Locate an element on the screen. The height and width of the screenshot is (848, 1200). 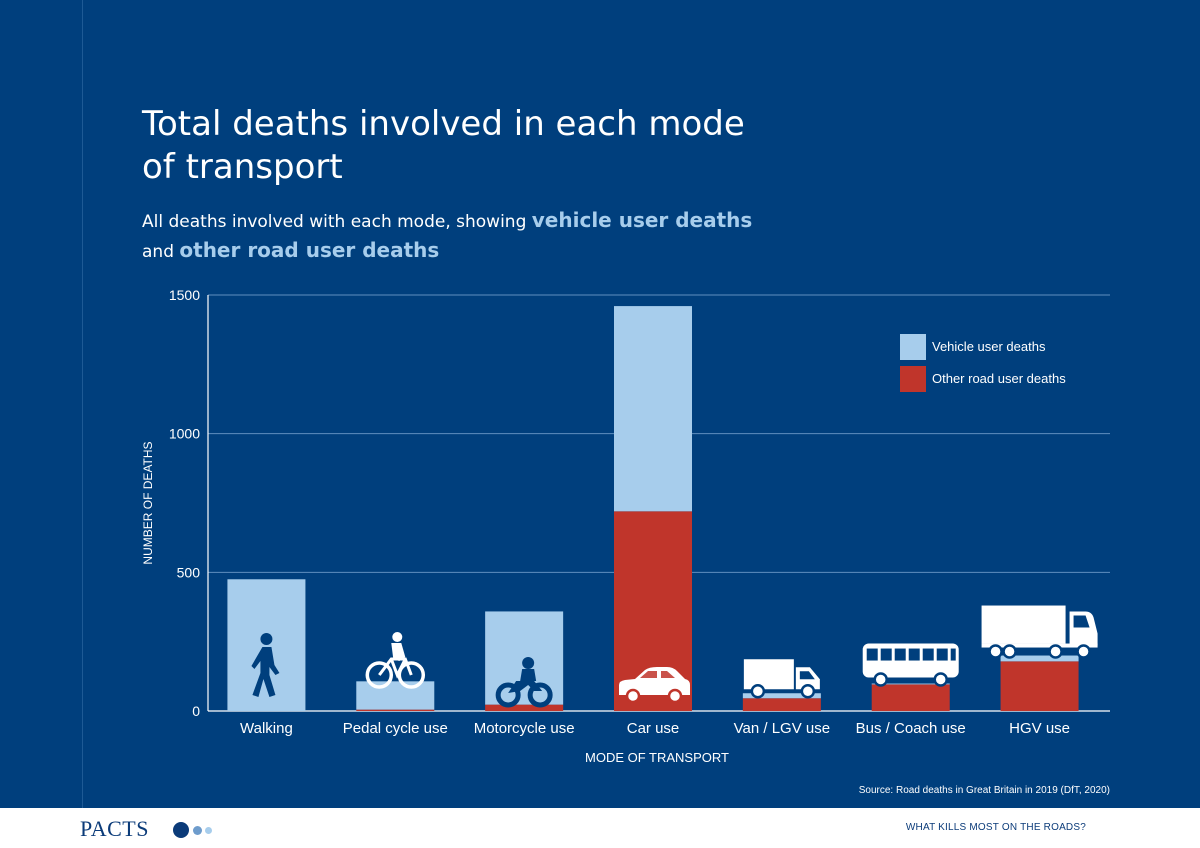
logo-dot-small is located at coordinates (208, 830).